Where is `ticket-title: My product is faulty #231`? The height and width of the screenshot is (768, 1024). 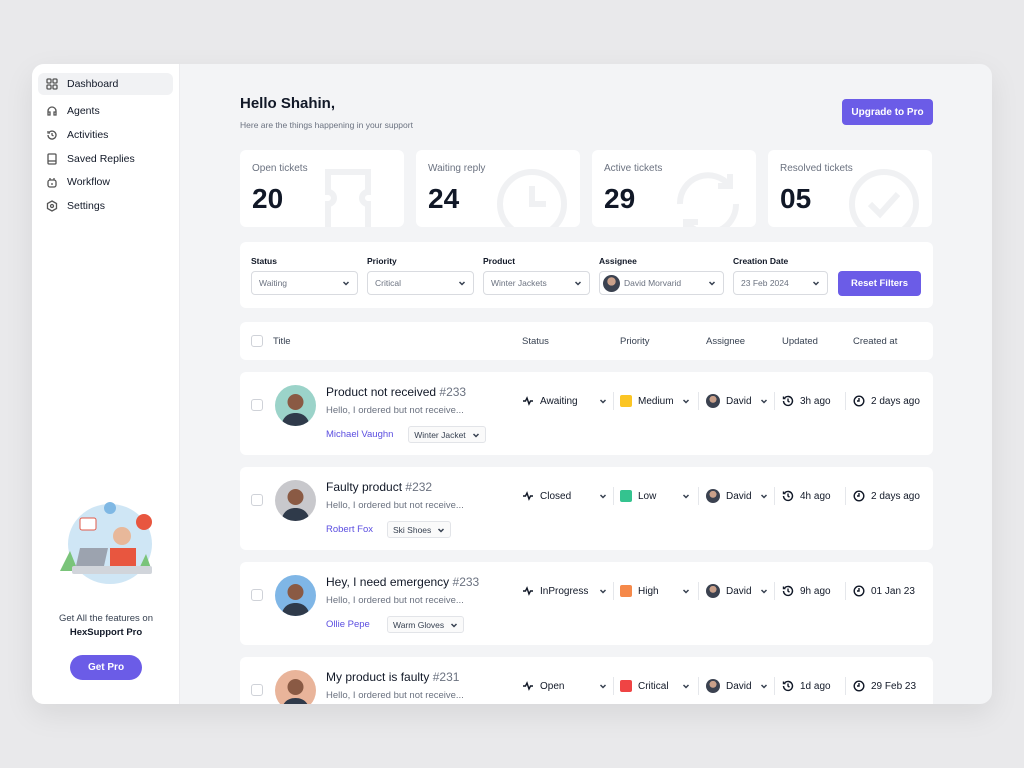 ticket-title: My product is faulty #231 is located at coordinates (393, 677).